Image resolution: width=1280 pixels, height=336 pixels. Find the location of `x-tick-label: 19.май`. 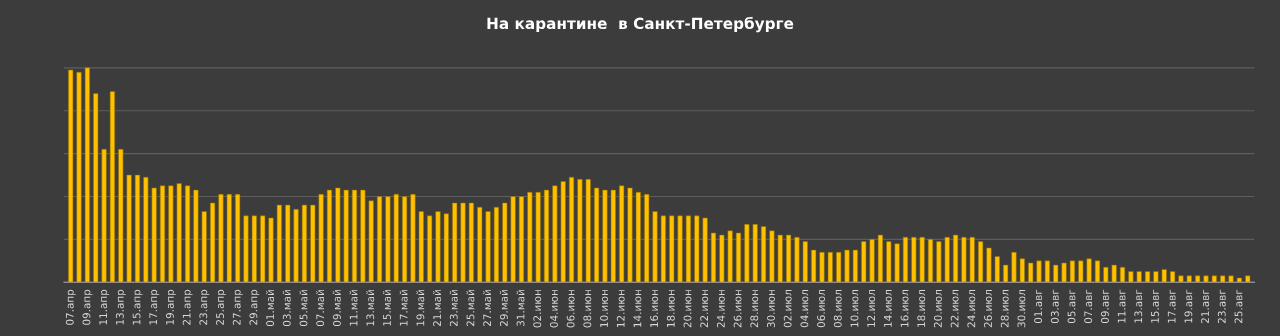

x-tick-label: 19.май is located at coordinates (420, 308).